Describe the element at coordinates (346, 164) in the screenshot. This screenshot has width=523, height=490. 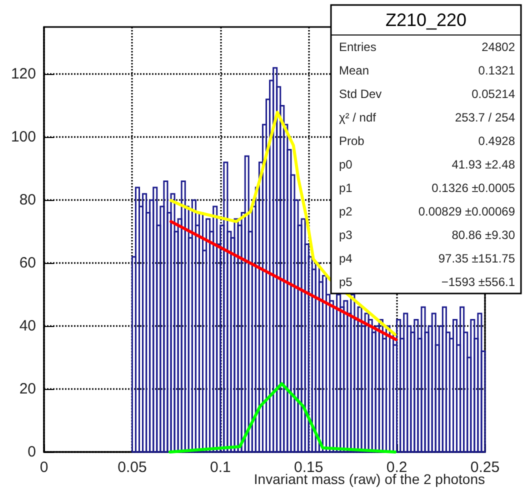
I see `annotation: p0` at that location.